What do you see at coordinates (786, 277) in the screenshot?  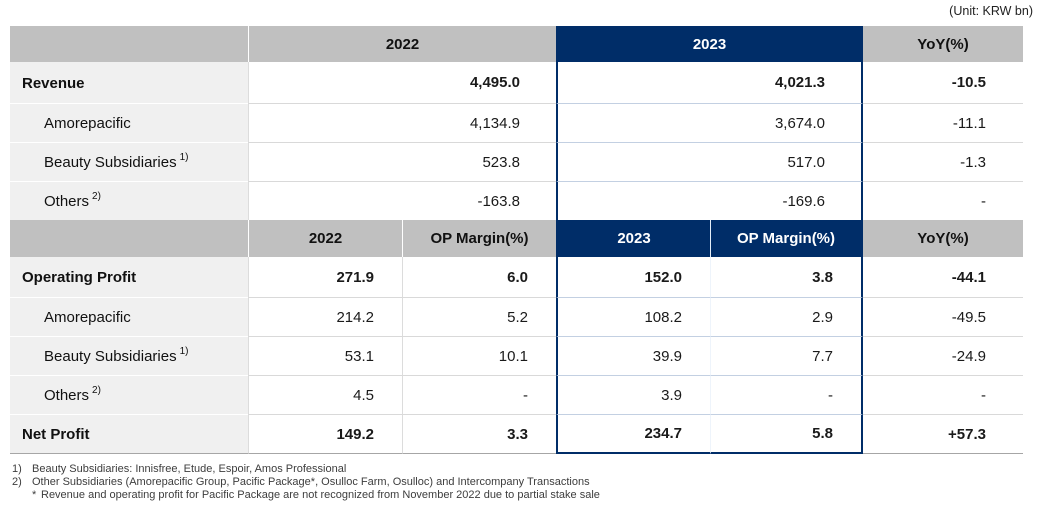 I see `cell-op-margin-2023: 3.8` at bounding box center [786, 277].